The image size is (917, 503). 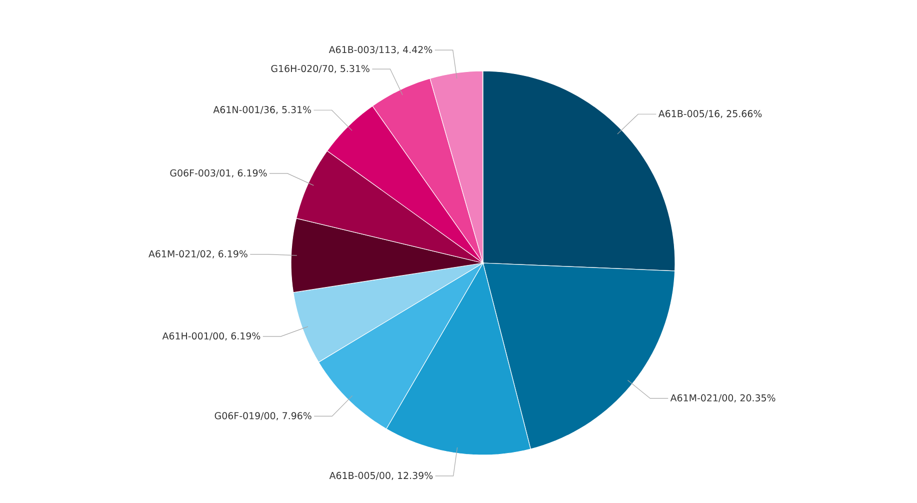 I want to click on slice-label: G06F-003/01, so click(x=200, y=173).